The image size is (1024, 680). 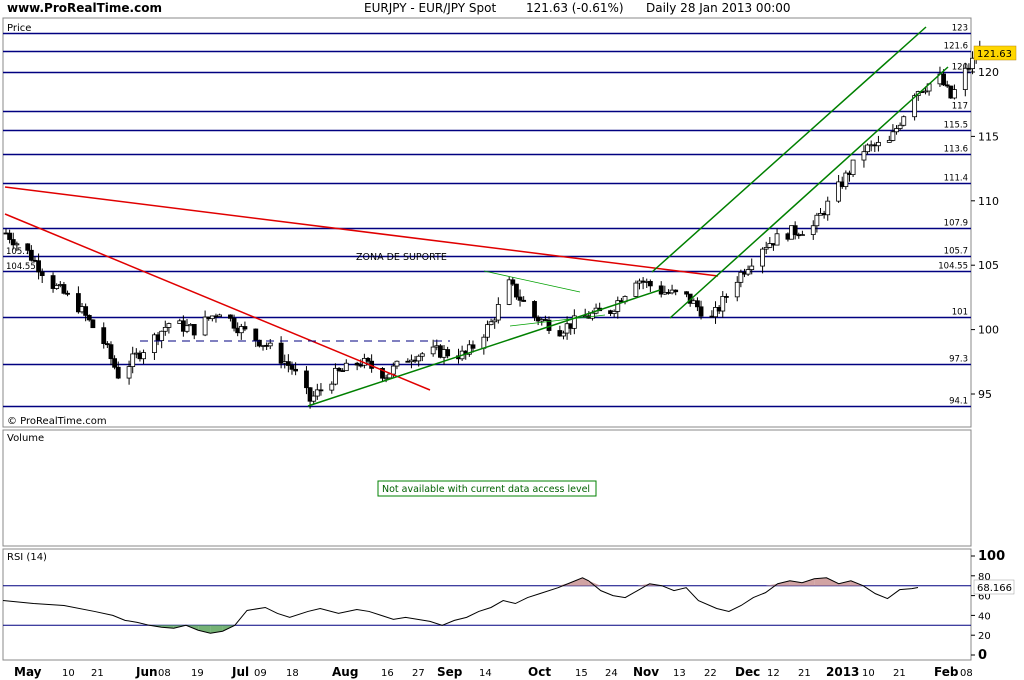 I want to click on date-tick-label: 22, so click(x=710, y=673).